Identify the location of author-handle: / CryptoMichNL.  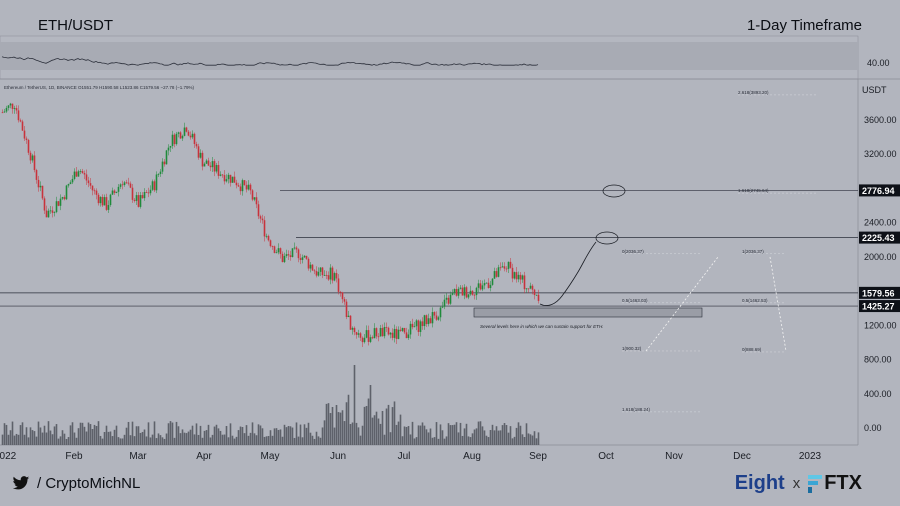
(76, 483).